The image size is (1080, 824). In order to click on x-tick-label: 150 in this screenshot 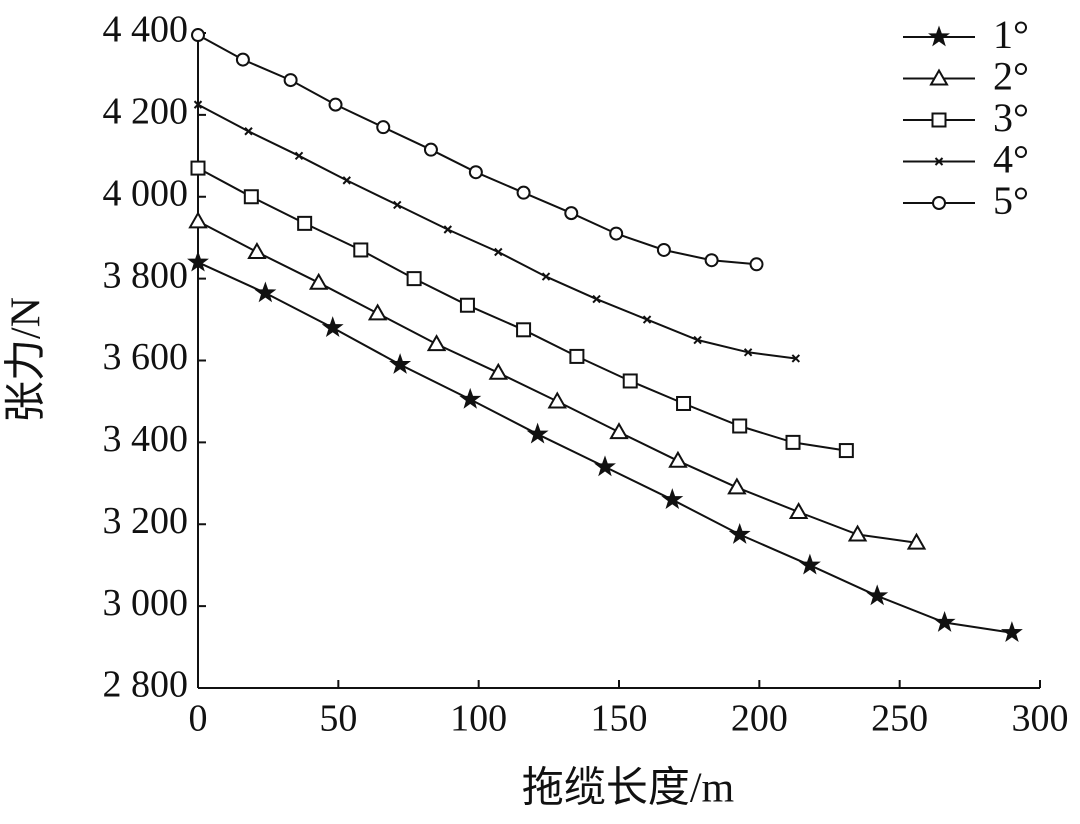, I will do `click(619, 719)`.